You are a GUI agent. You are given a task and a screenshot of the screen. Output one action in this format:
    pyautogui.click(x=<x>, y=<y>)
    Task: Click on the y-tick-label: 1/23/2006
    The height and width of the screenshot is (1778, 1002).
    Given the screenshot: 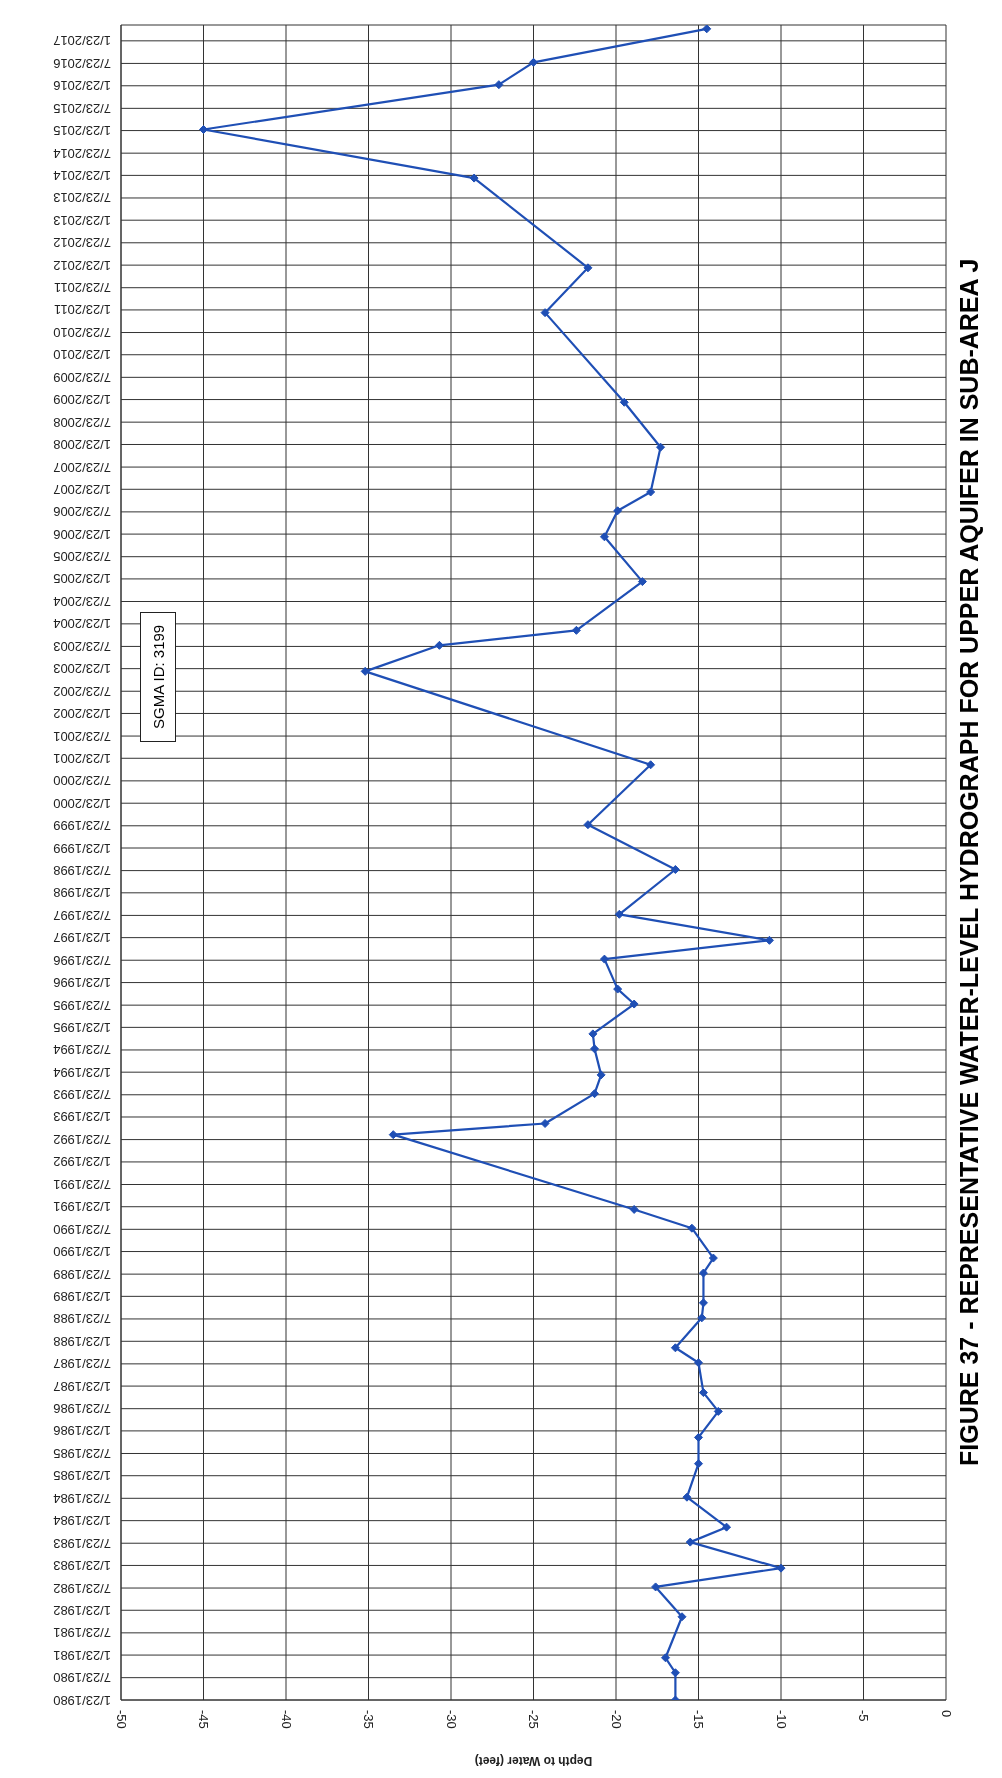 What is the action you would take?
    pyautogui.click(x=82, y=534)
    